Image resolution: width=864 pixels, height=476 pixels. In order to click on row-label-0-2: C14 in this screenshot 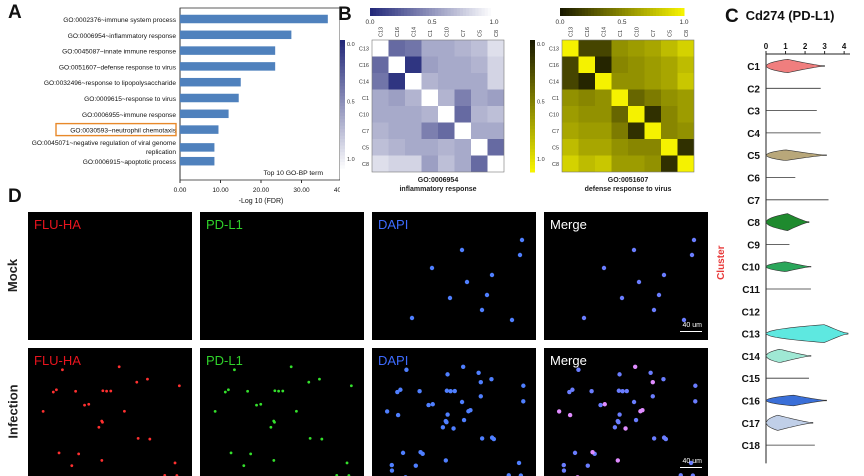, I will do `click(364, 82)`.